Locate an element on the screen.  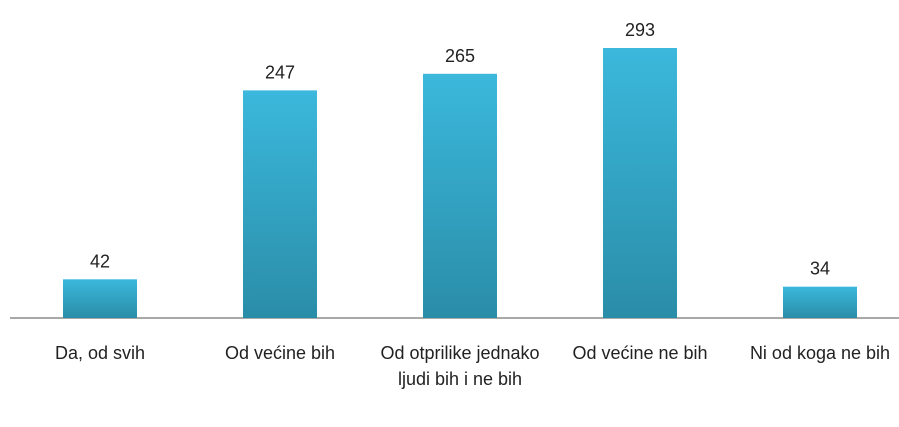
x-tick-label: Od većine bih is located at coordinates (280, 353).